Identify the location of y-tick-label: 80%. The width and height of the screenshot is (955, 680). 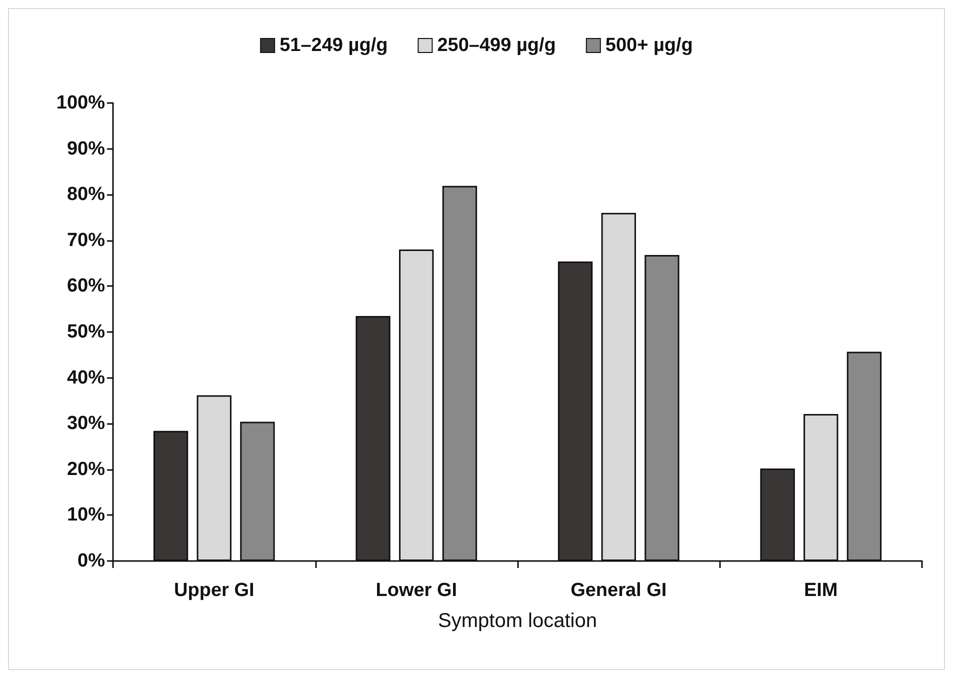
(86, 195).